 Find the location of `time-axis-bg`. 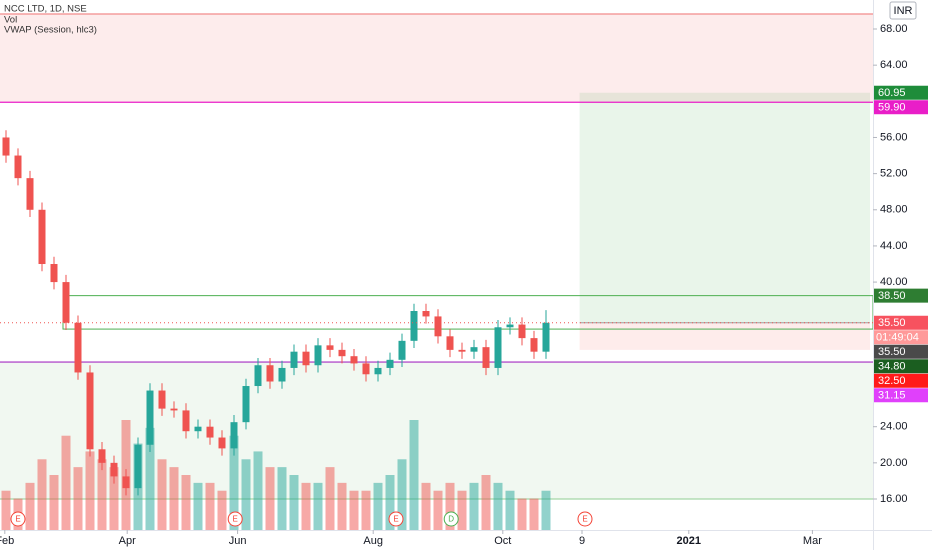

time-axis-bg is located at coordinates (466, 540).